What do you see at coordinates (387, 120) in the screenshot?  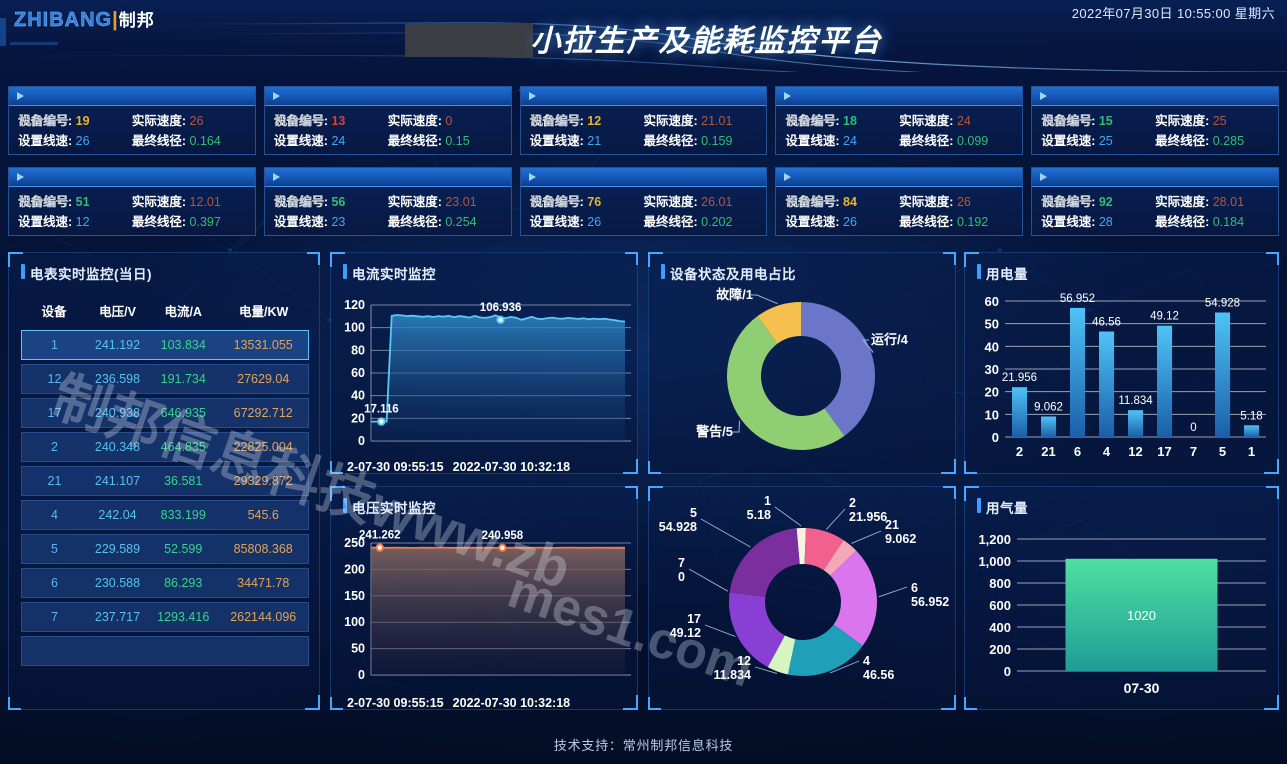 I see `device-card: 设备编号 机台编号: 13 实际速度: 0 设置线速: 24 最终线径: 0.15` at bounding box center [387, 120].